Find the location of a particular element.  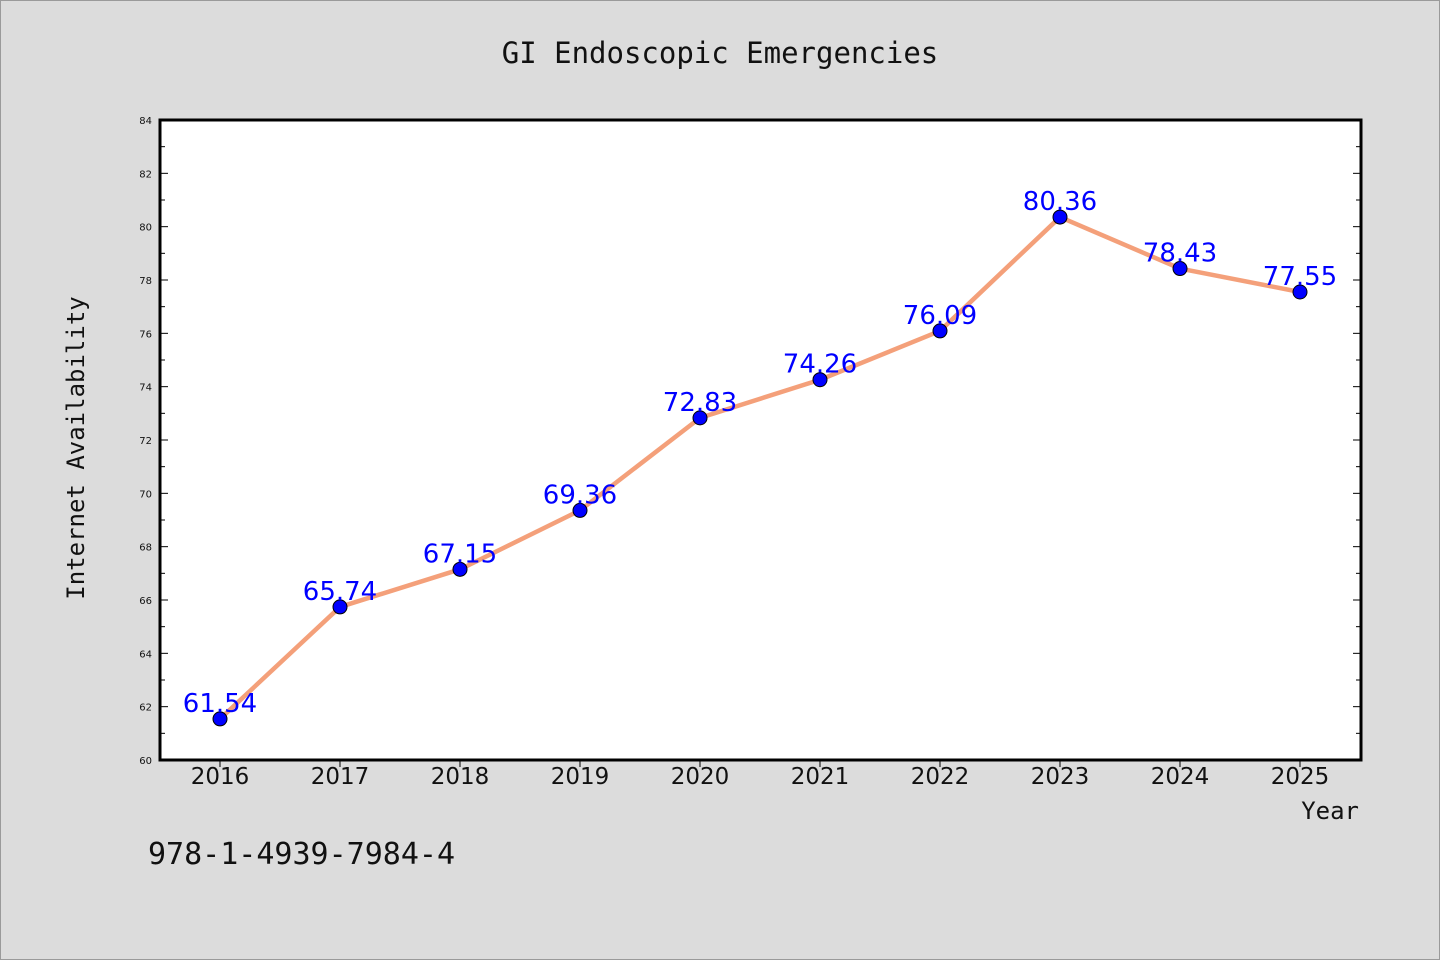

data-point-2019 is located at coordinates (580, 510).